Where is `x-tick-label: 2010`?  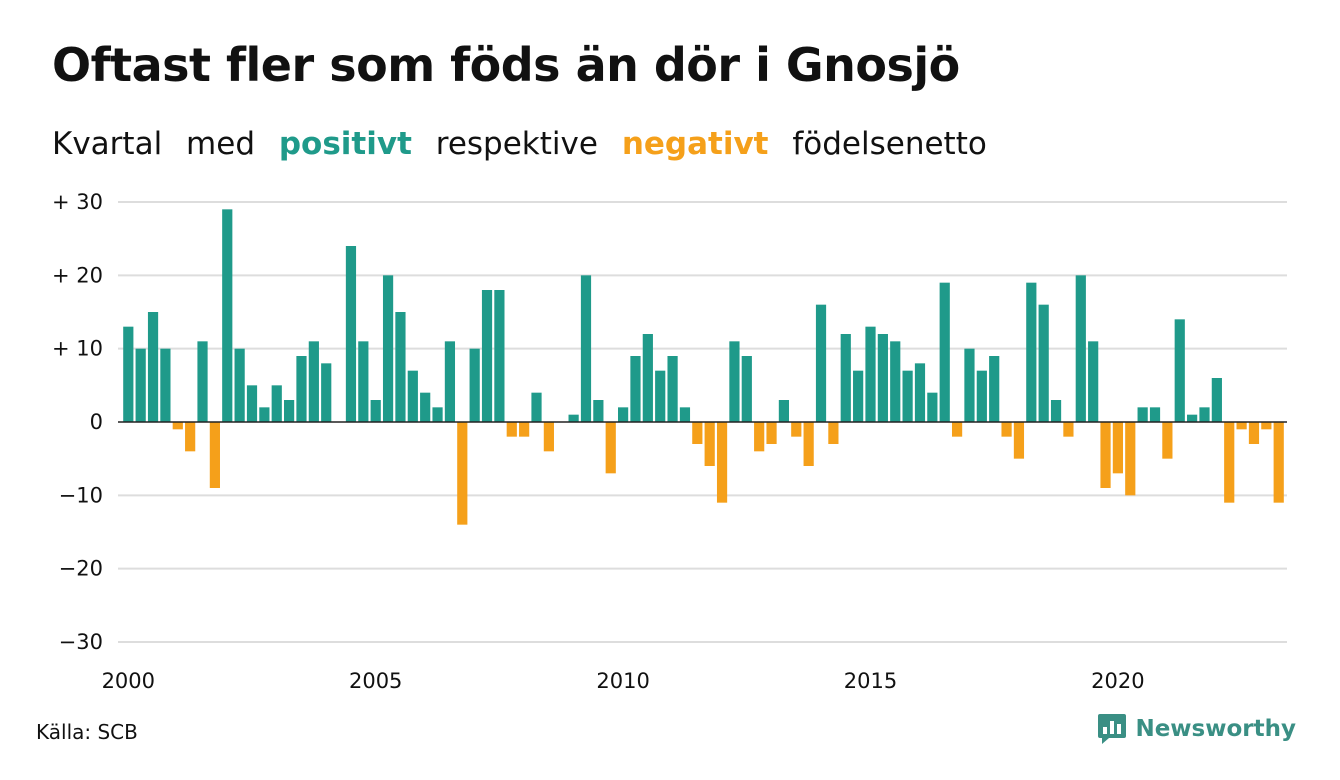 x-tick-label: 2010 is located at coordinates (622, 681).